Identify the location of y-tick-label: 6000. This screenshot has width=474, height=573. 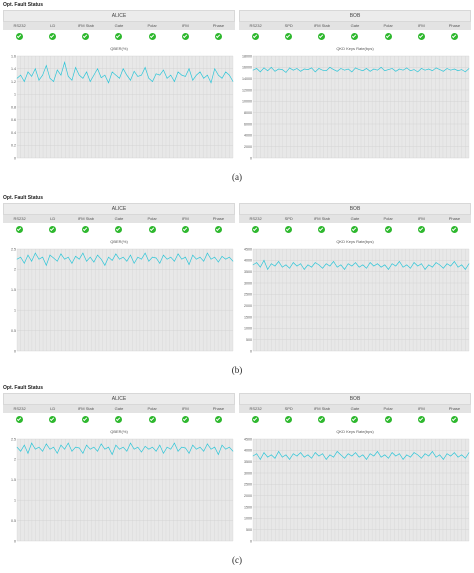
(248, 124).